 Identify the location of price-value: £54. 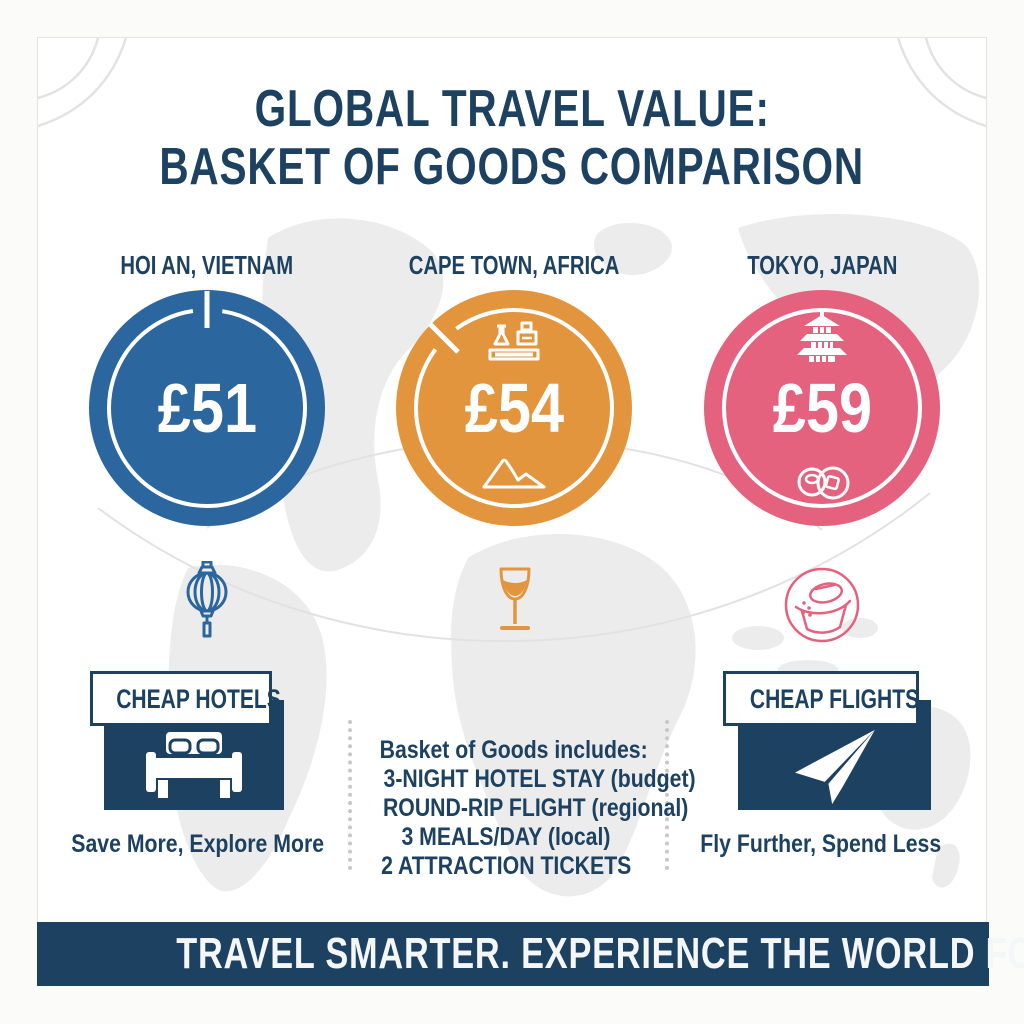
(514, 408).